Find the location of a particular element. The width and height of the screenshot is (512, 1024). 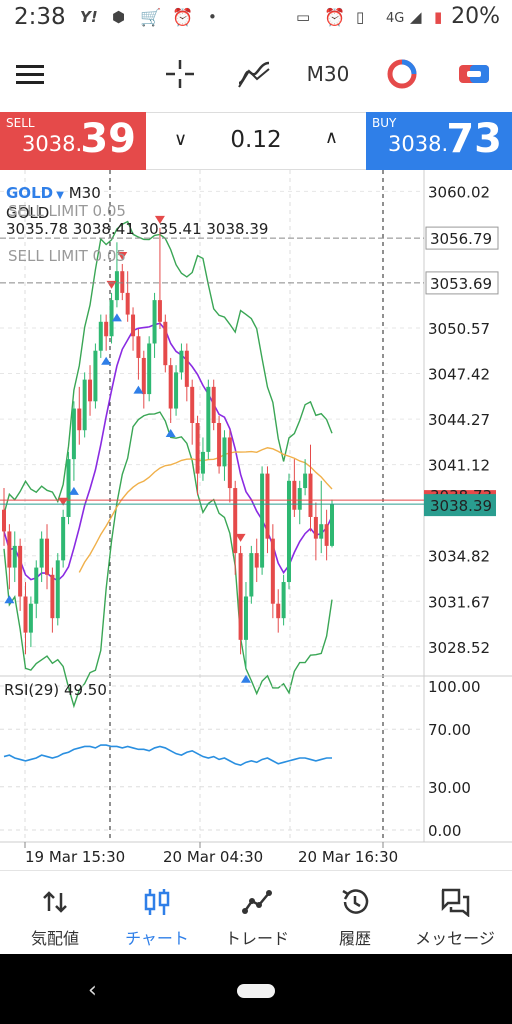

yahoo-icon: Y! is located at coordinates (89, 17).